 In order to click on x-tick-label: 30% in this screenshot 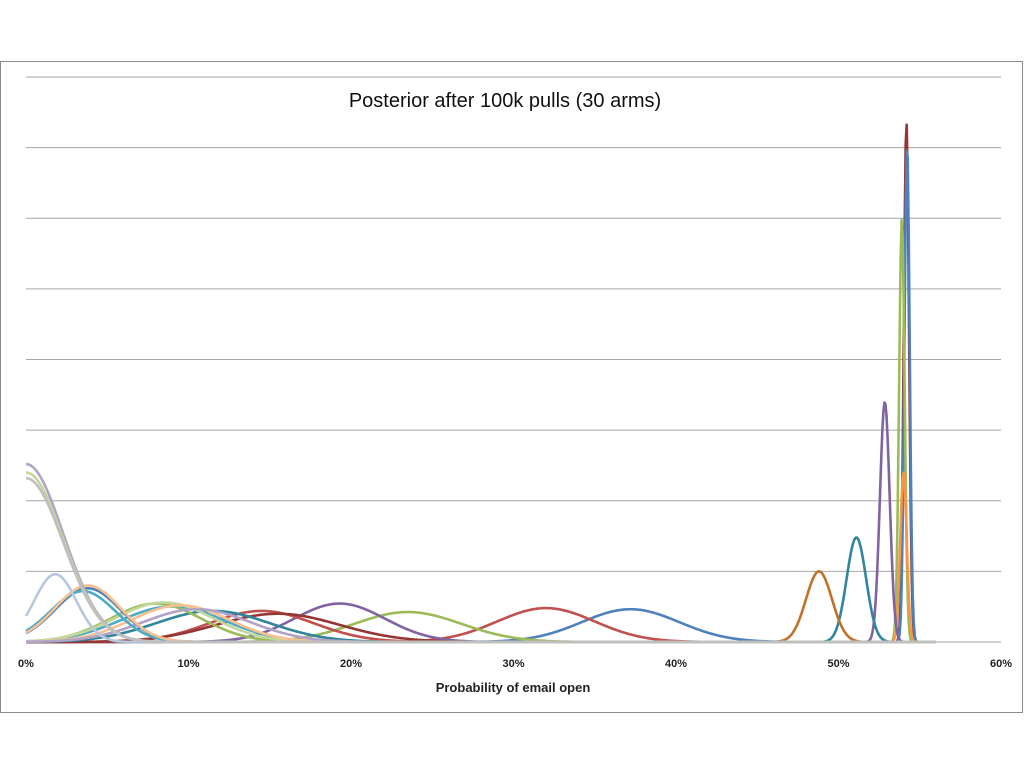, I will do `click(513, 664)`.